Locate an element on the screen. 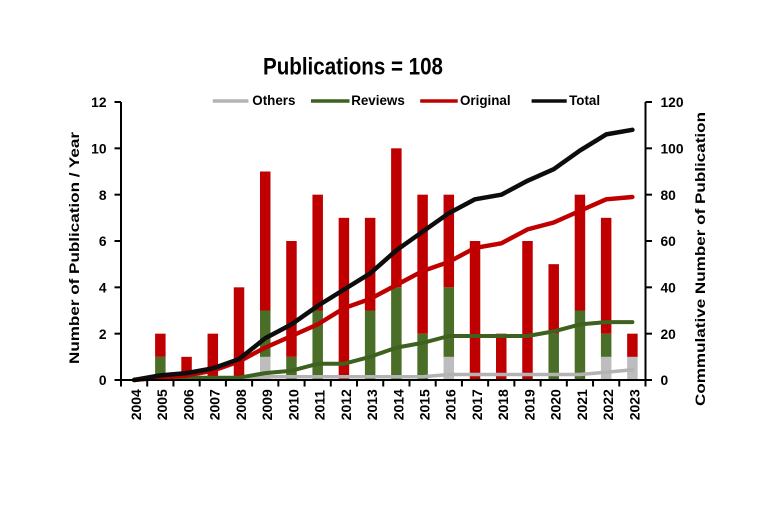 The width and height of the screenshot is (768, 512). svg-text: 2021 is located at coordinates (582, 404).